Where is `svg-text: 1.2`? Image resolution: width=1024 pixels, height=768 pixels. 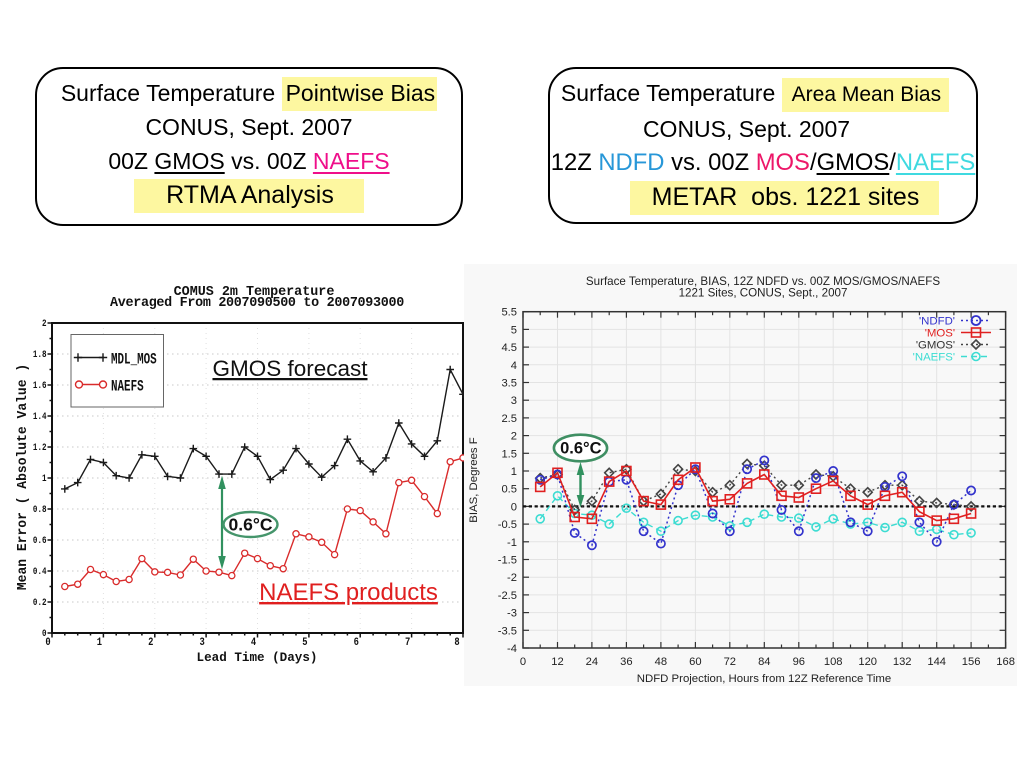
svg-text: 1.2 is located at coordinates (40, 447).